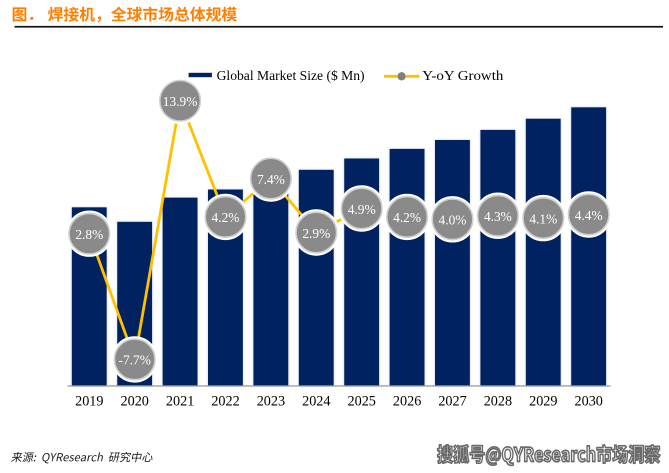 The image size is (669, 473). Describe the element at coordinates (89, 401) in the screenshot. I see `svg-text: 2019` at that location.